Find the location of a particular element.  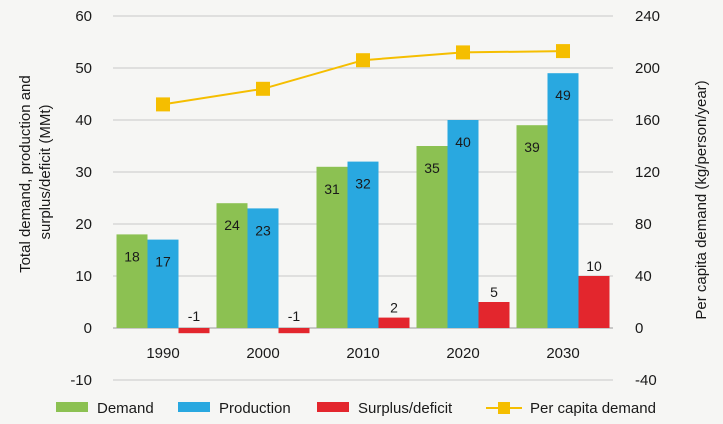

legend-label-production: Production is located at coordinates (255, 408).